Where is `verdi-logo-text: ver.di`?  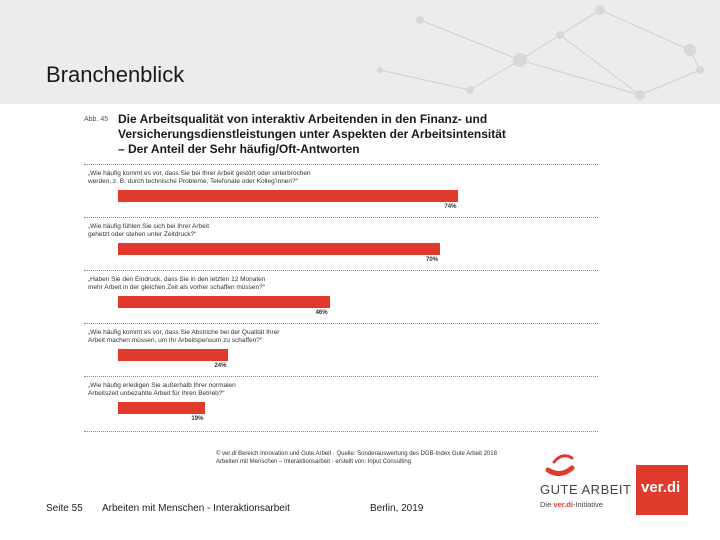
verdi-logo-text: ver.di is located at coordinates (661, 487).